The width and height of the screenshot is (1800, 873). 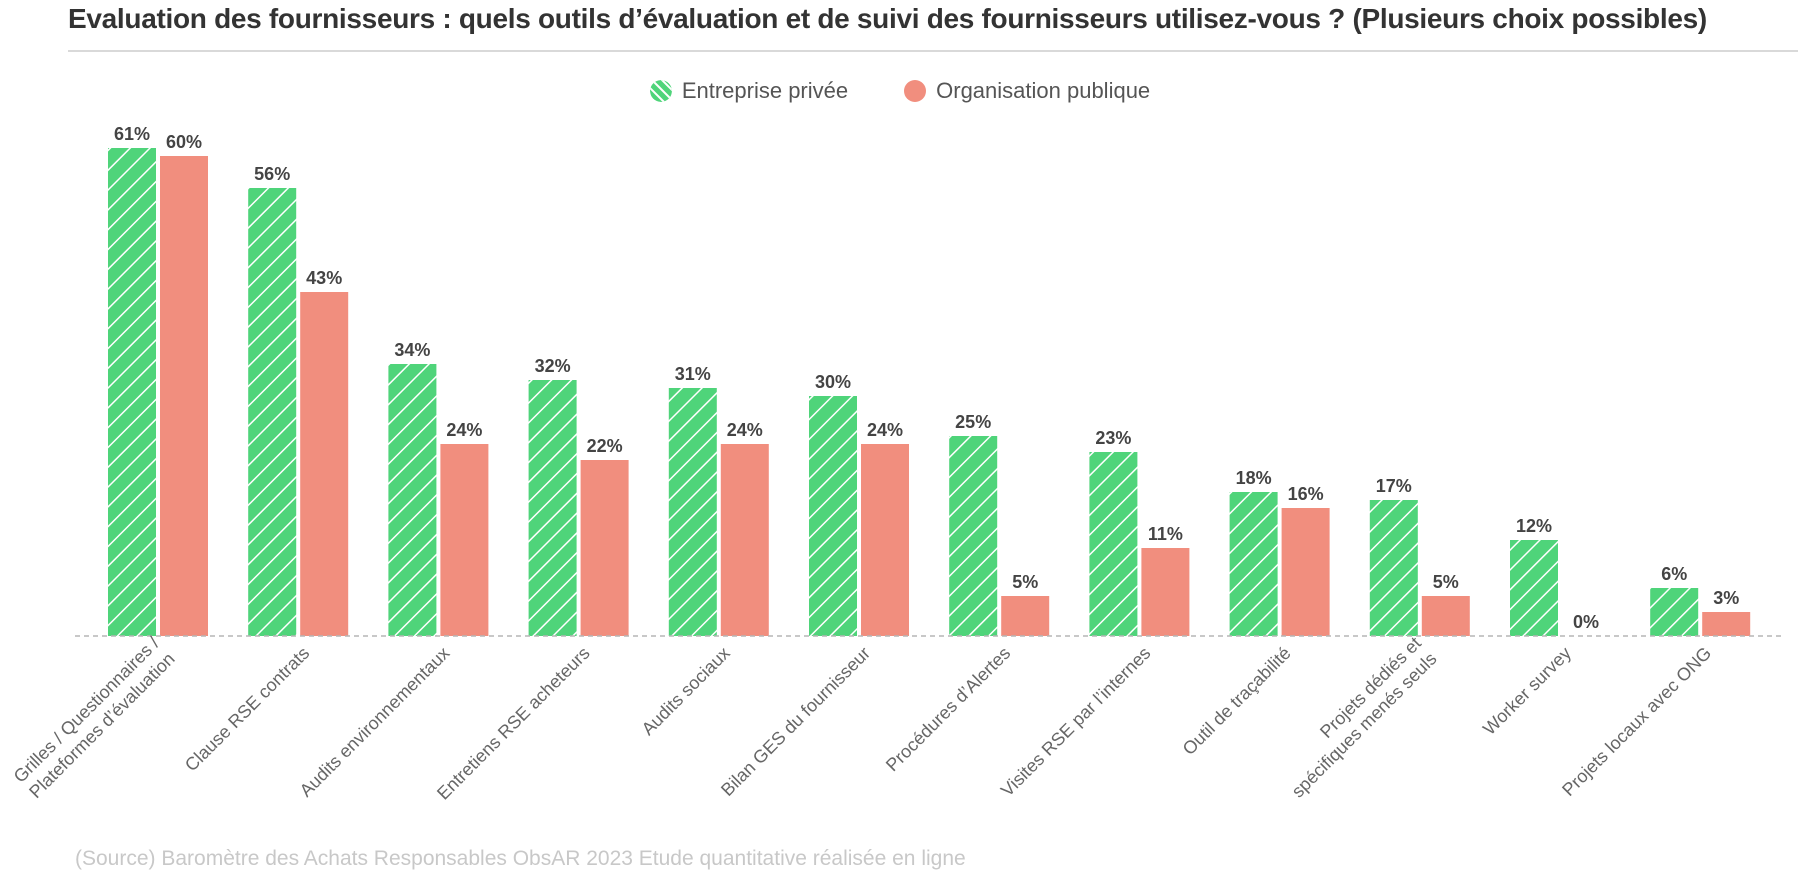 What do you see at coordinates (1254, 478) in the screenshot?
I see `value-label-entreprise-9: 18%` at bounding box center [1254, 478].